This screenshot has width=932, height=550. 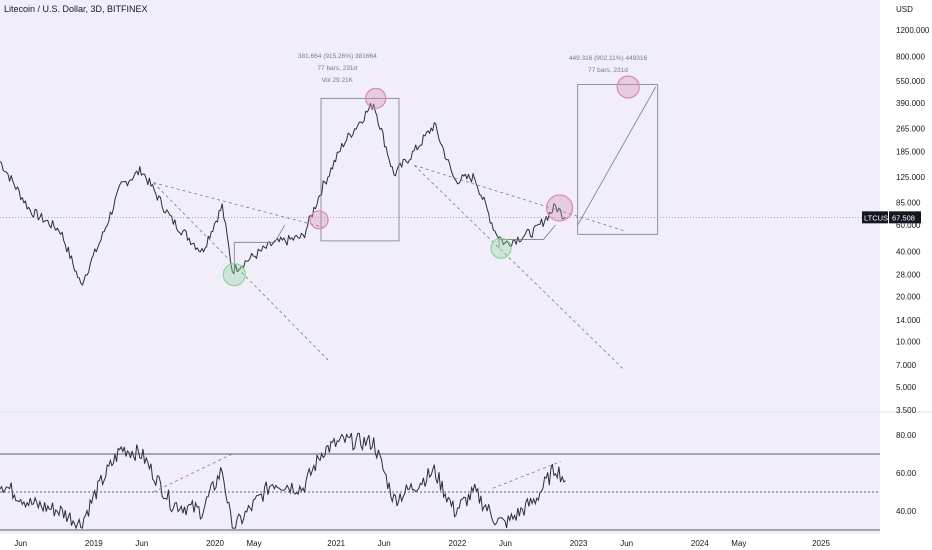 I want to click on price-tick-label: 20.000, so click(x=908, y=297).